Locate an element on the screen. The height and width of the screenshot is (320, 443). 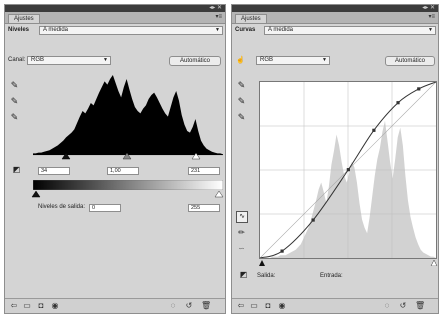
output-slider-track is located at coordinates (116, 194).